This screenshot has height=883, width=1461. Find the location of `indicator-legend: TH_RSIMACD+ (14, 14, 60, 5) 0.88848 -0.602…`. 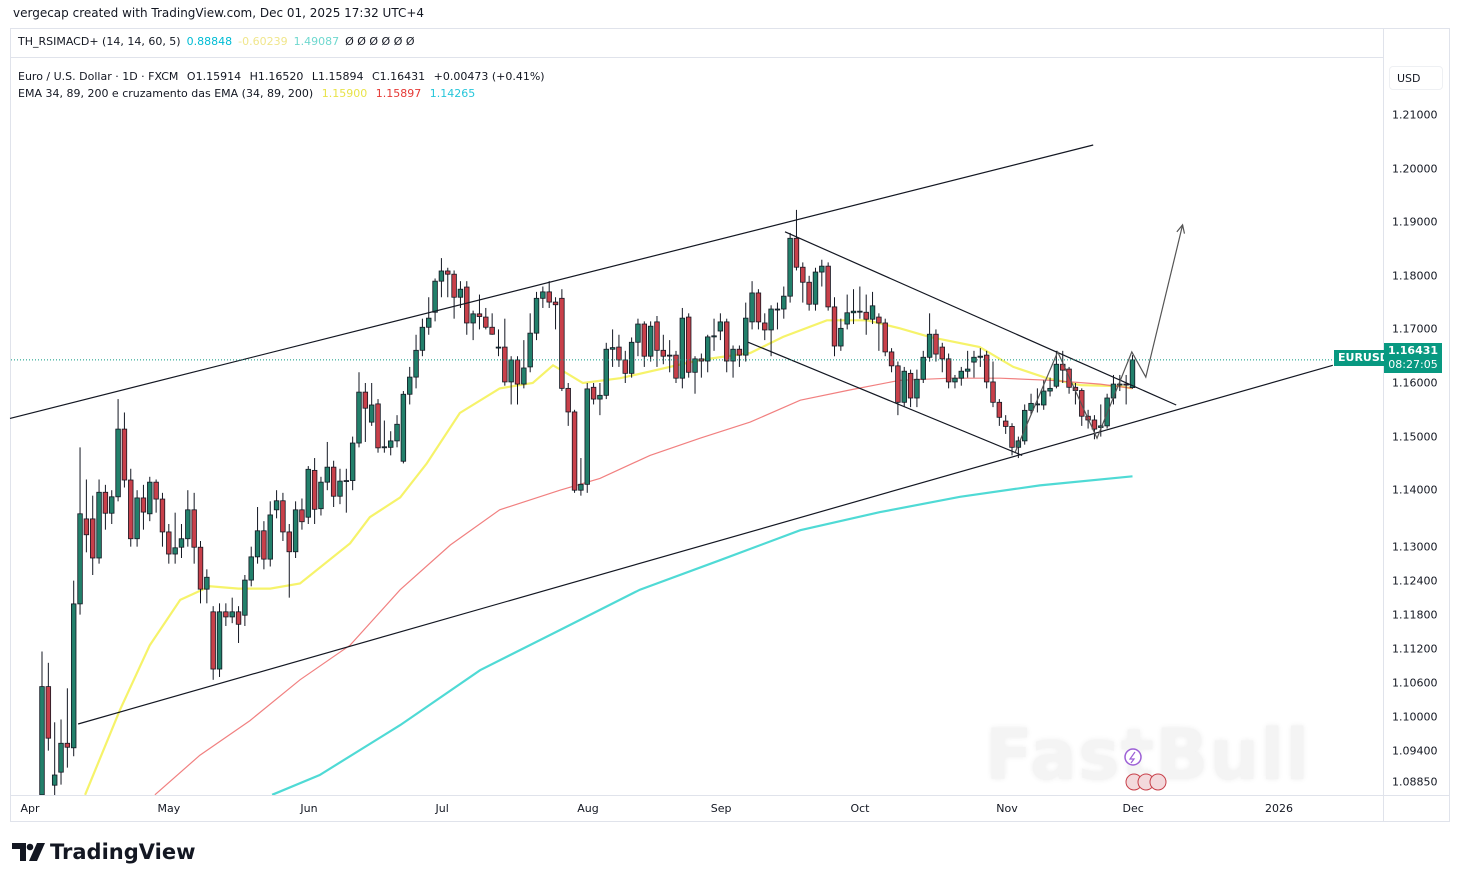

indicator-legend: TH_RSIMACD+ (14, 14, 60, 5) 0.88848 -0.602… is located at coordinates (219, 41).